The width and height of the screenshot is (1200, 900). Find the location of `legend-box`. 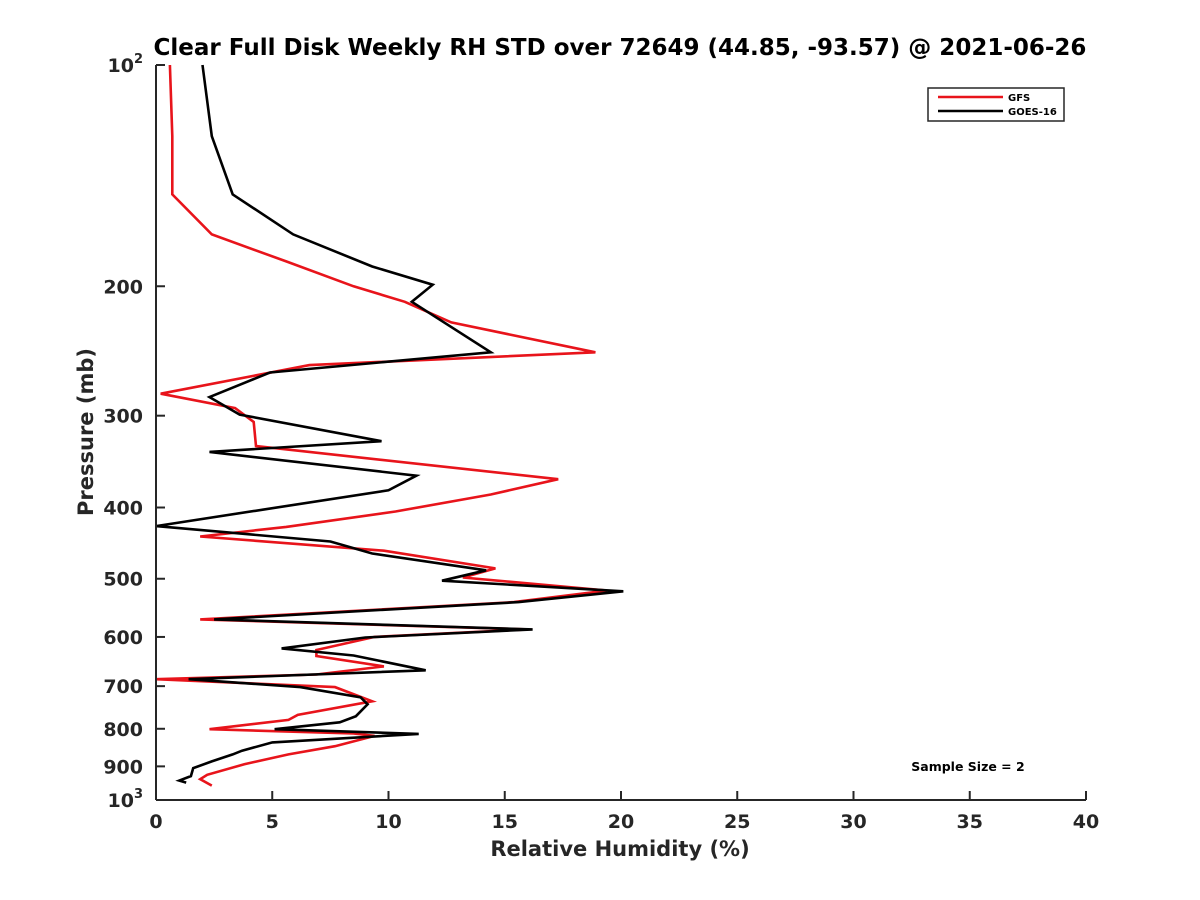

legend-box is located at coordinates (996, 104).